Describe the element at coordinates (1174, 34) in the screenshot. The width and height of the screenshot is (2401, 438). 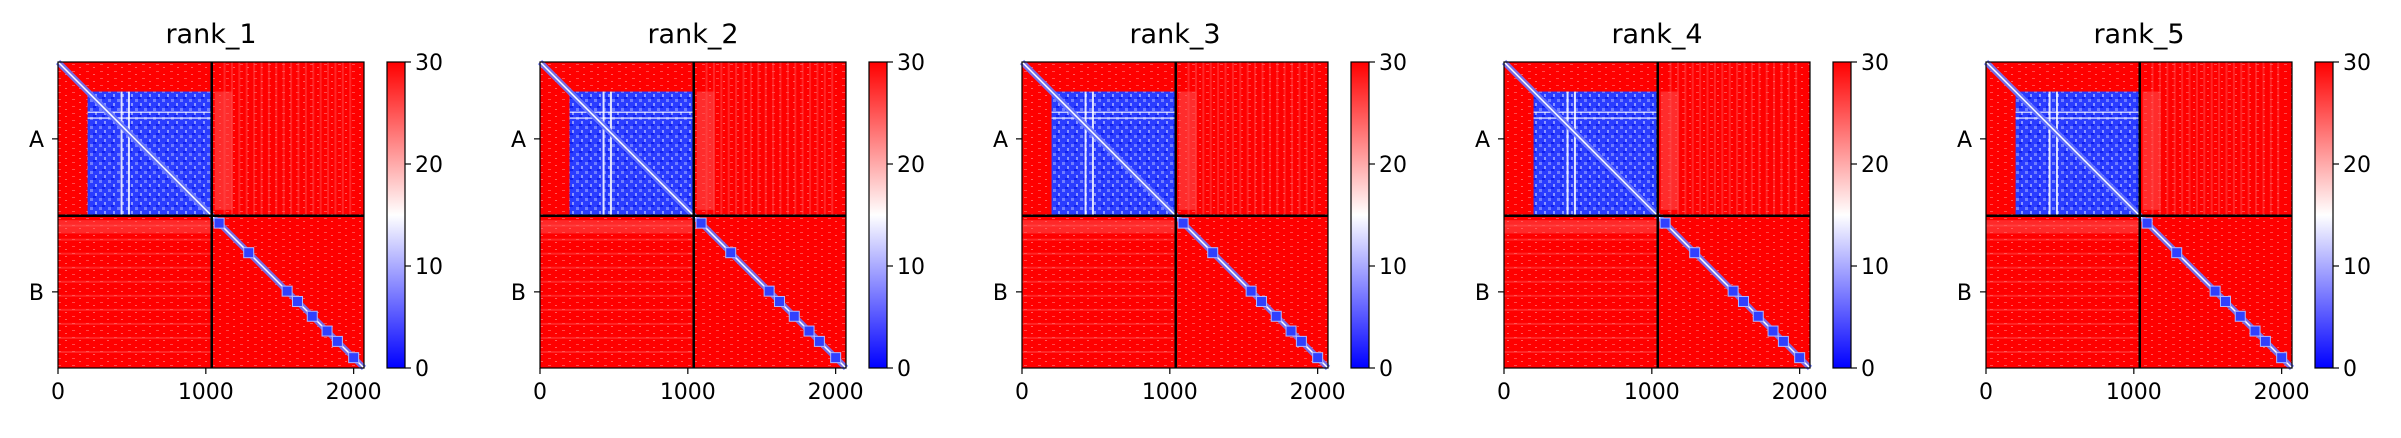
I see `chart-title: rank_3` at that location.